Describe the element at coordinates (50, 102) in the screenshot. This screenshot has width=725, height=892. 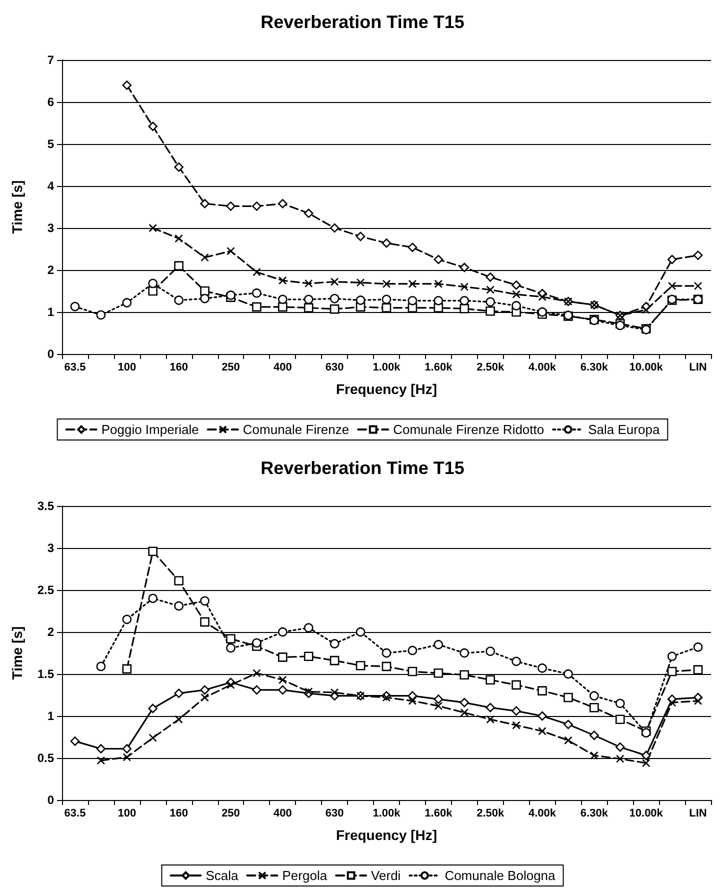
I see `y-tick-label: 6` at that location.